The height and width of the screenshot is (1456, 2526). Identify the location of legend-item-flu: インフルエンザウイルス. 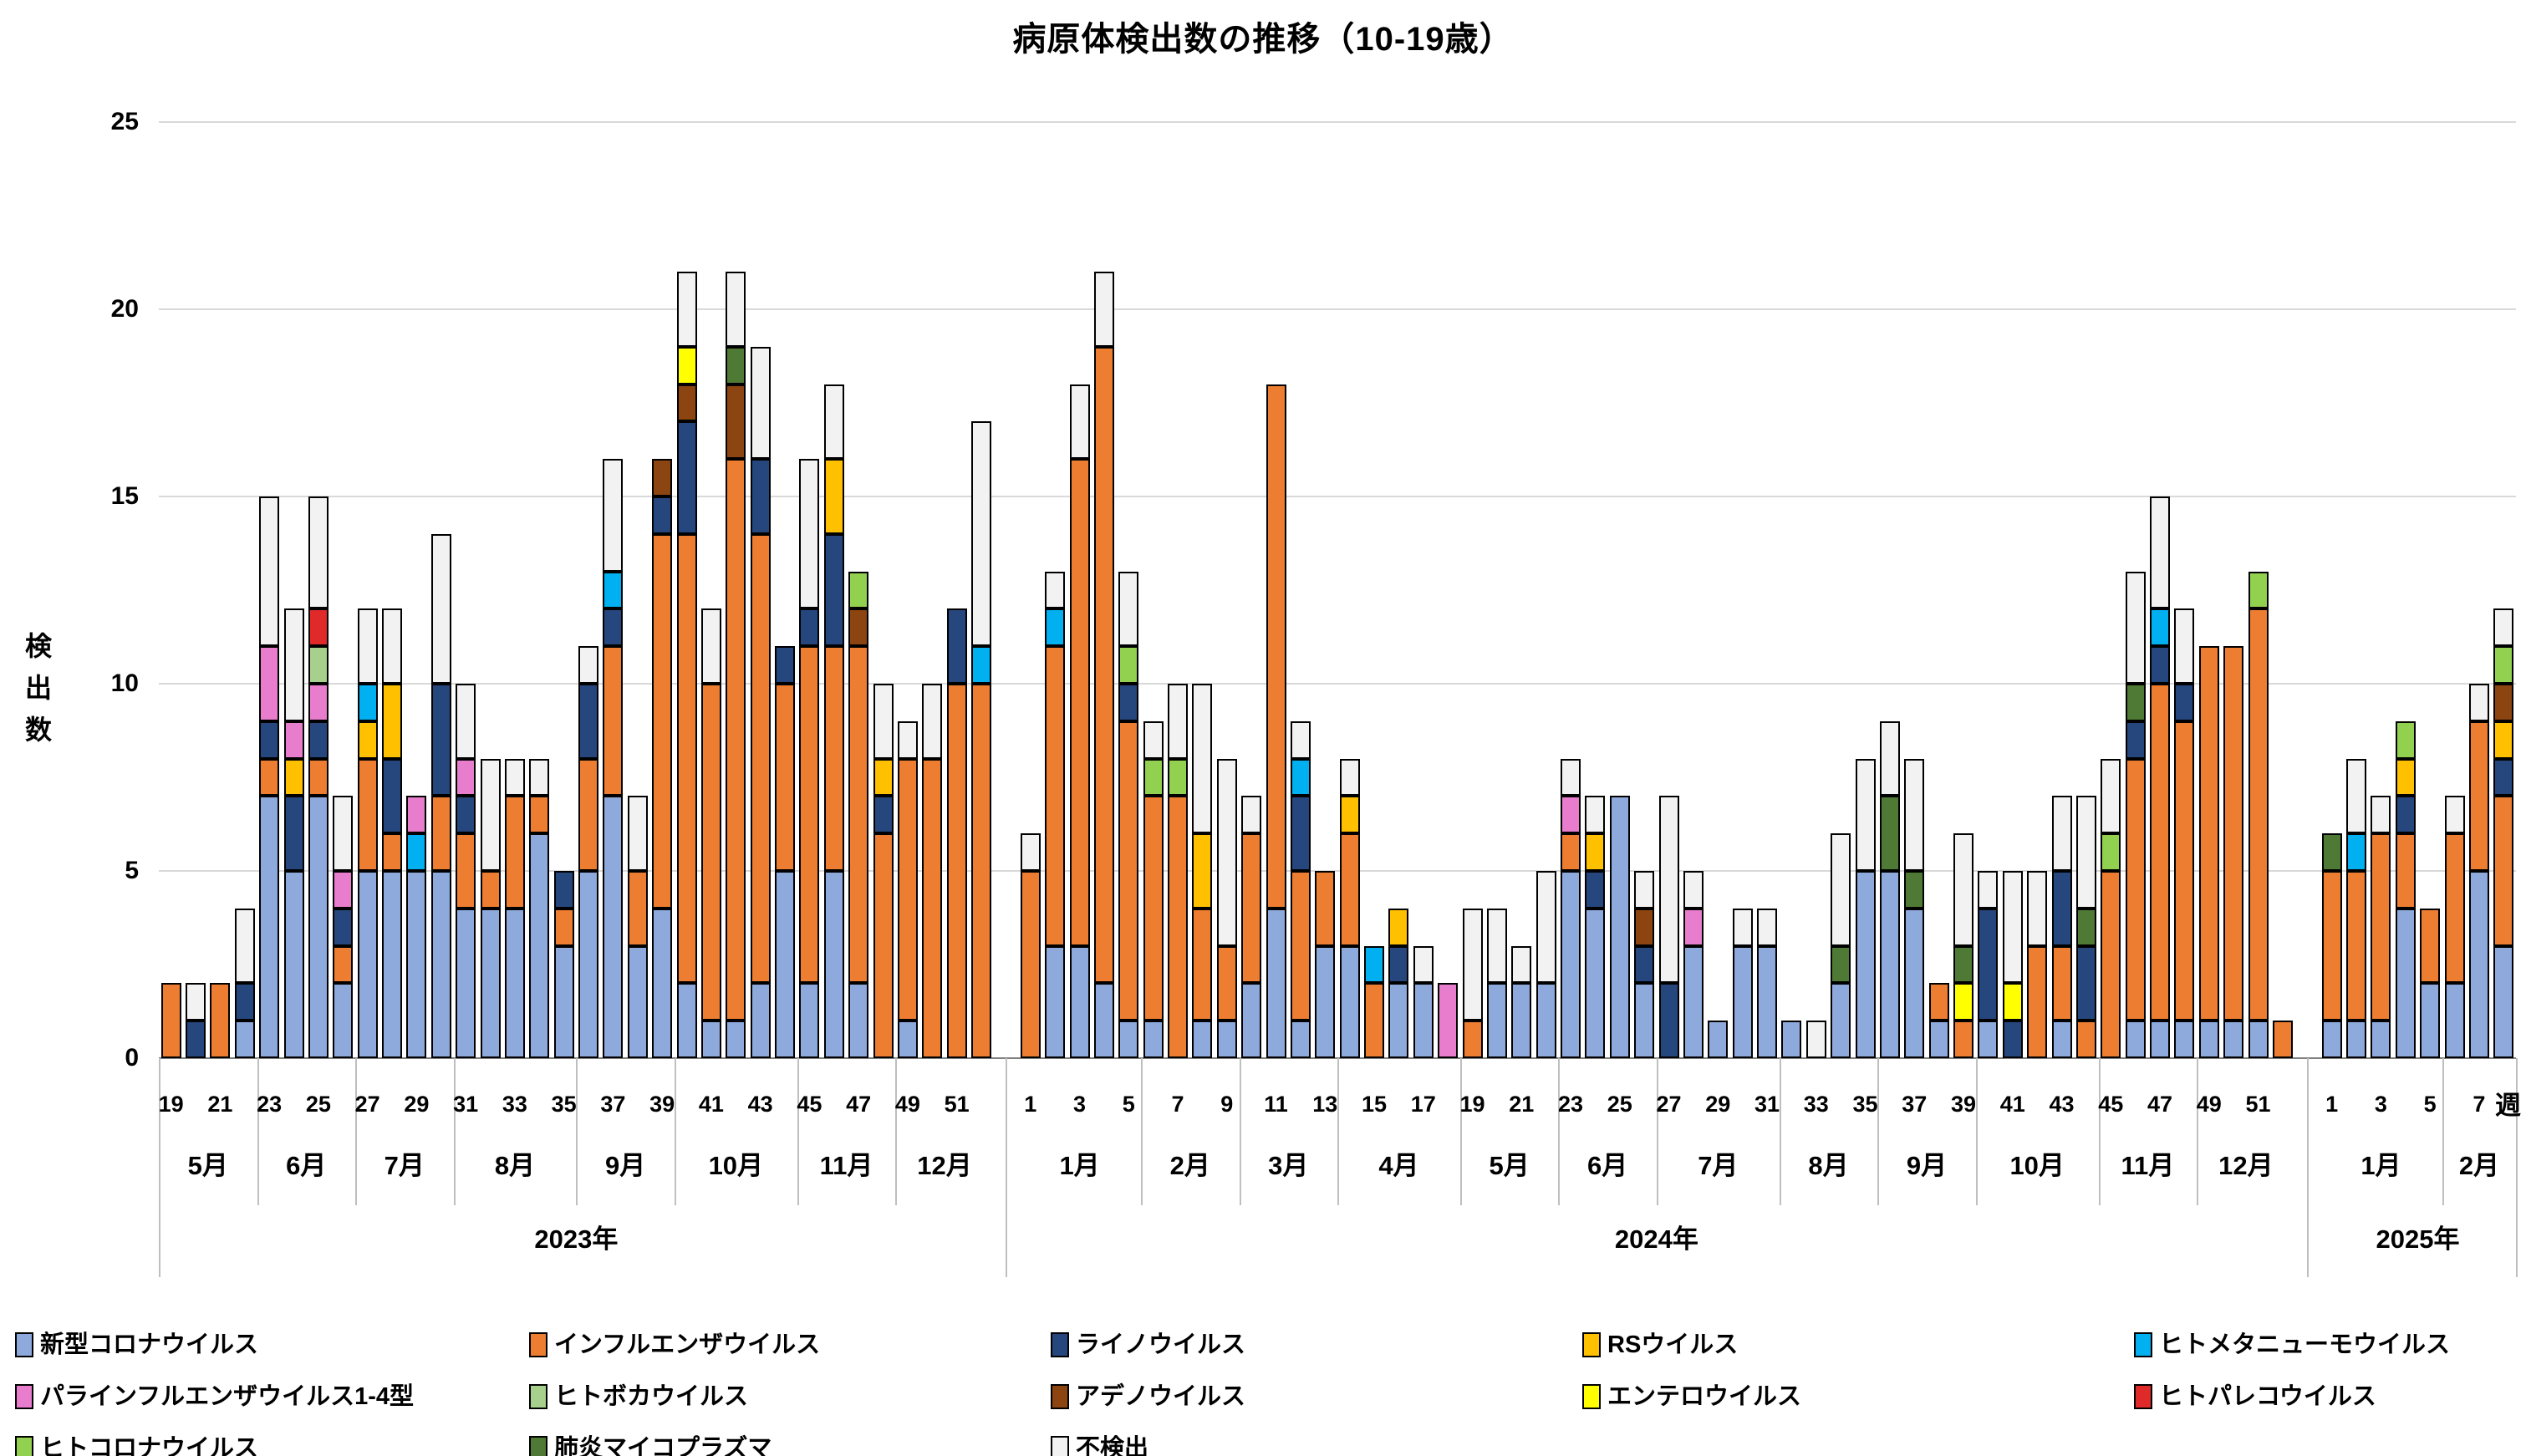
(780, 1345).